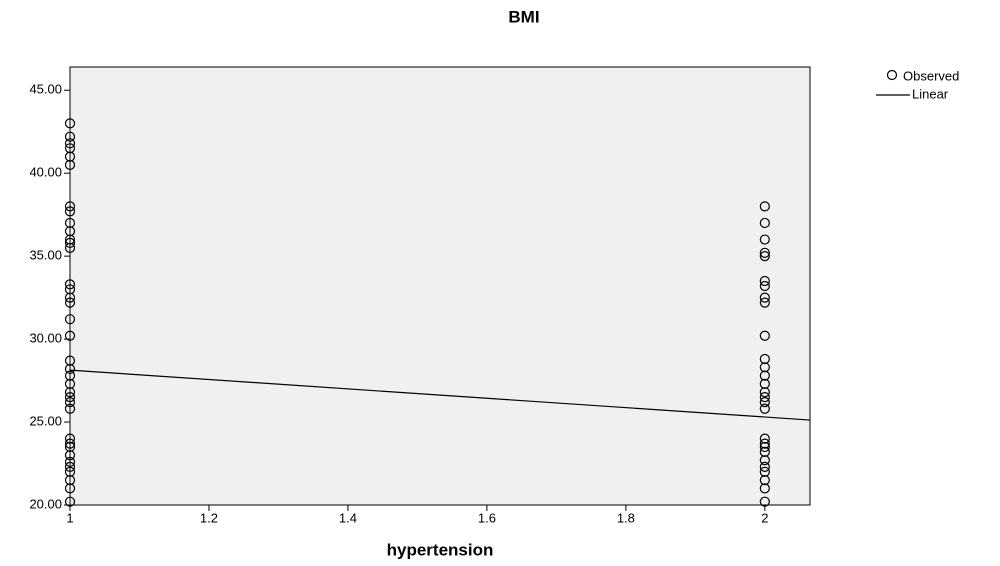 This screenshot has width=1000, height=566. I want to click on x-tick-label: 1.4, so click(348, 517).